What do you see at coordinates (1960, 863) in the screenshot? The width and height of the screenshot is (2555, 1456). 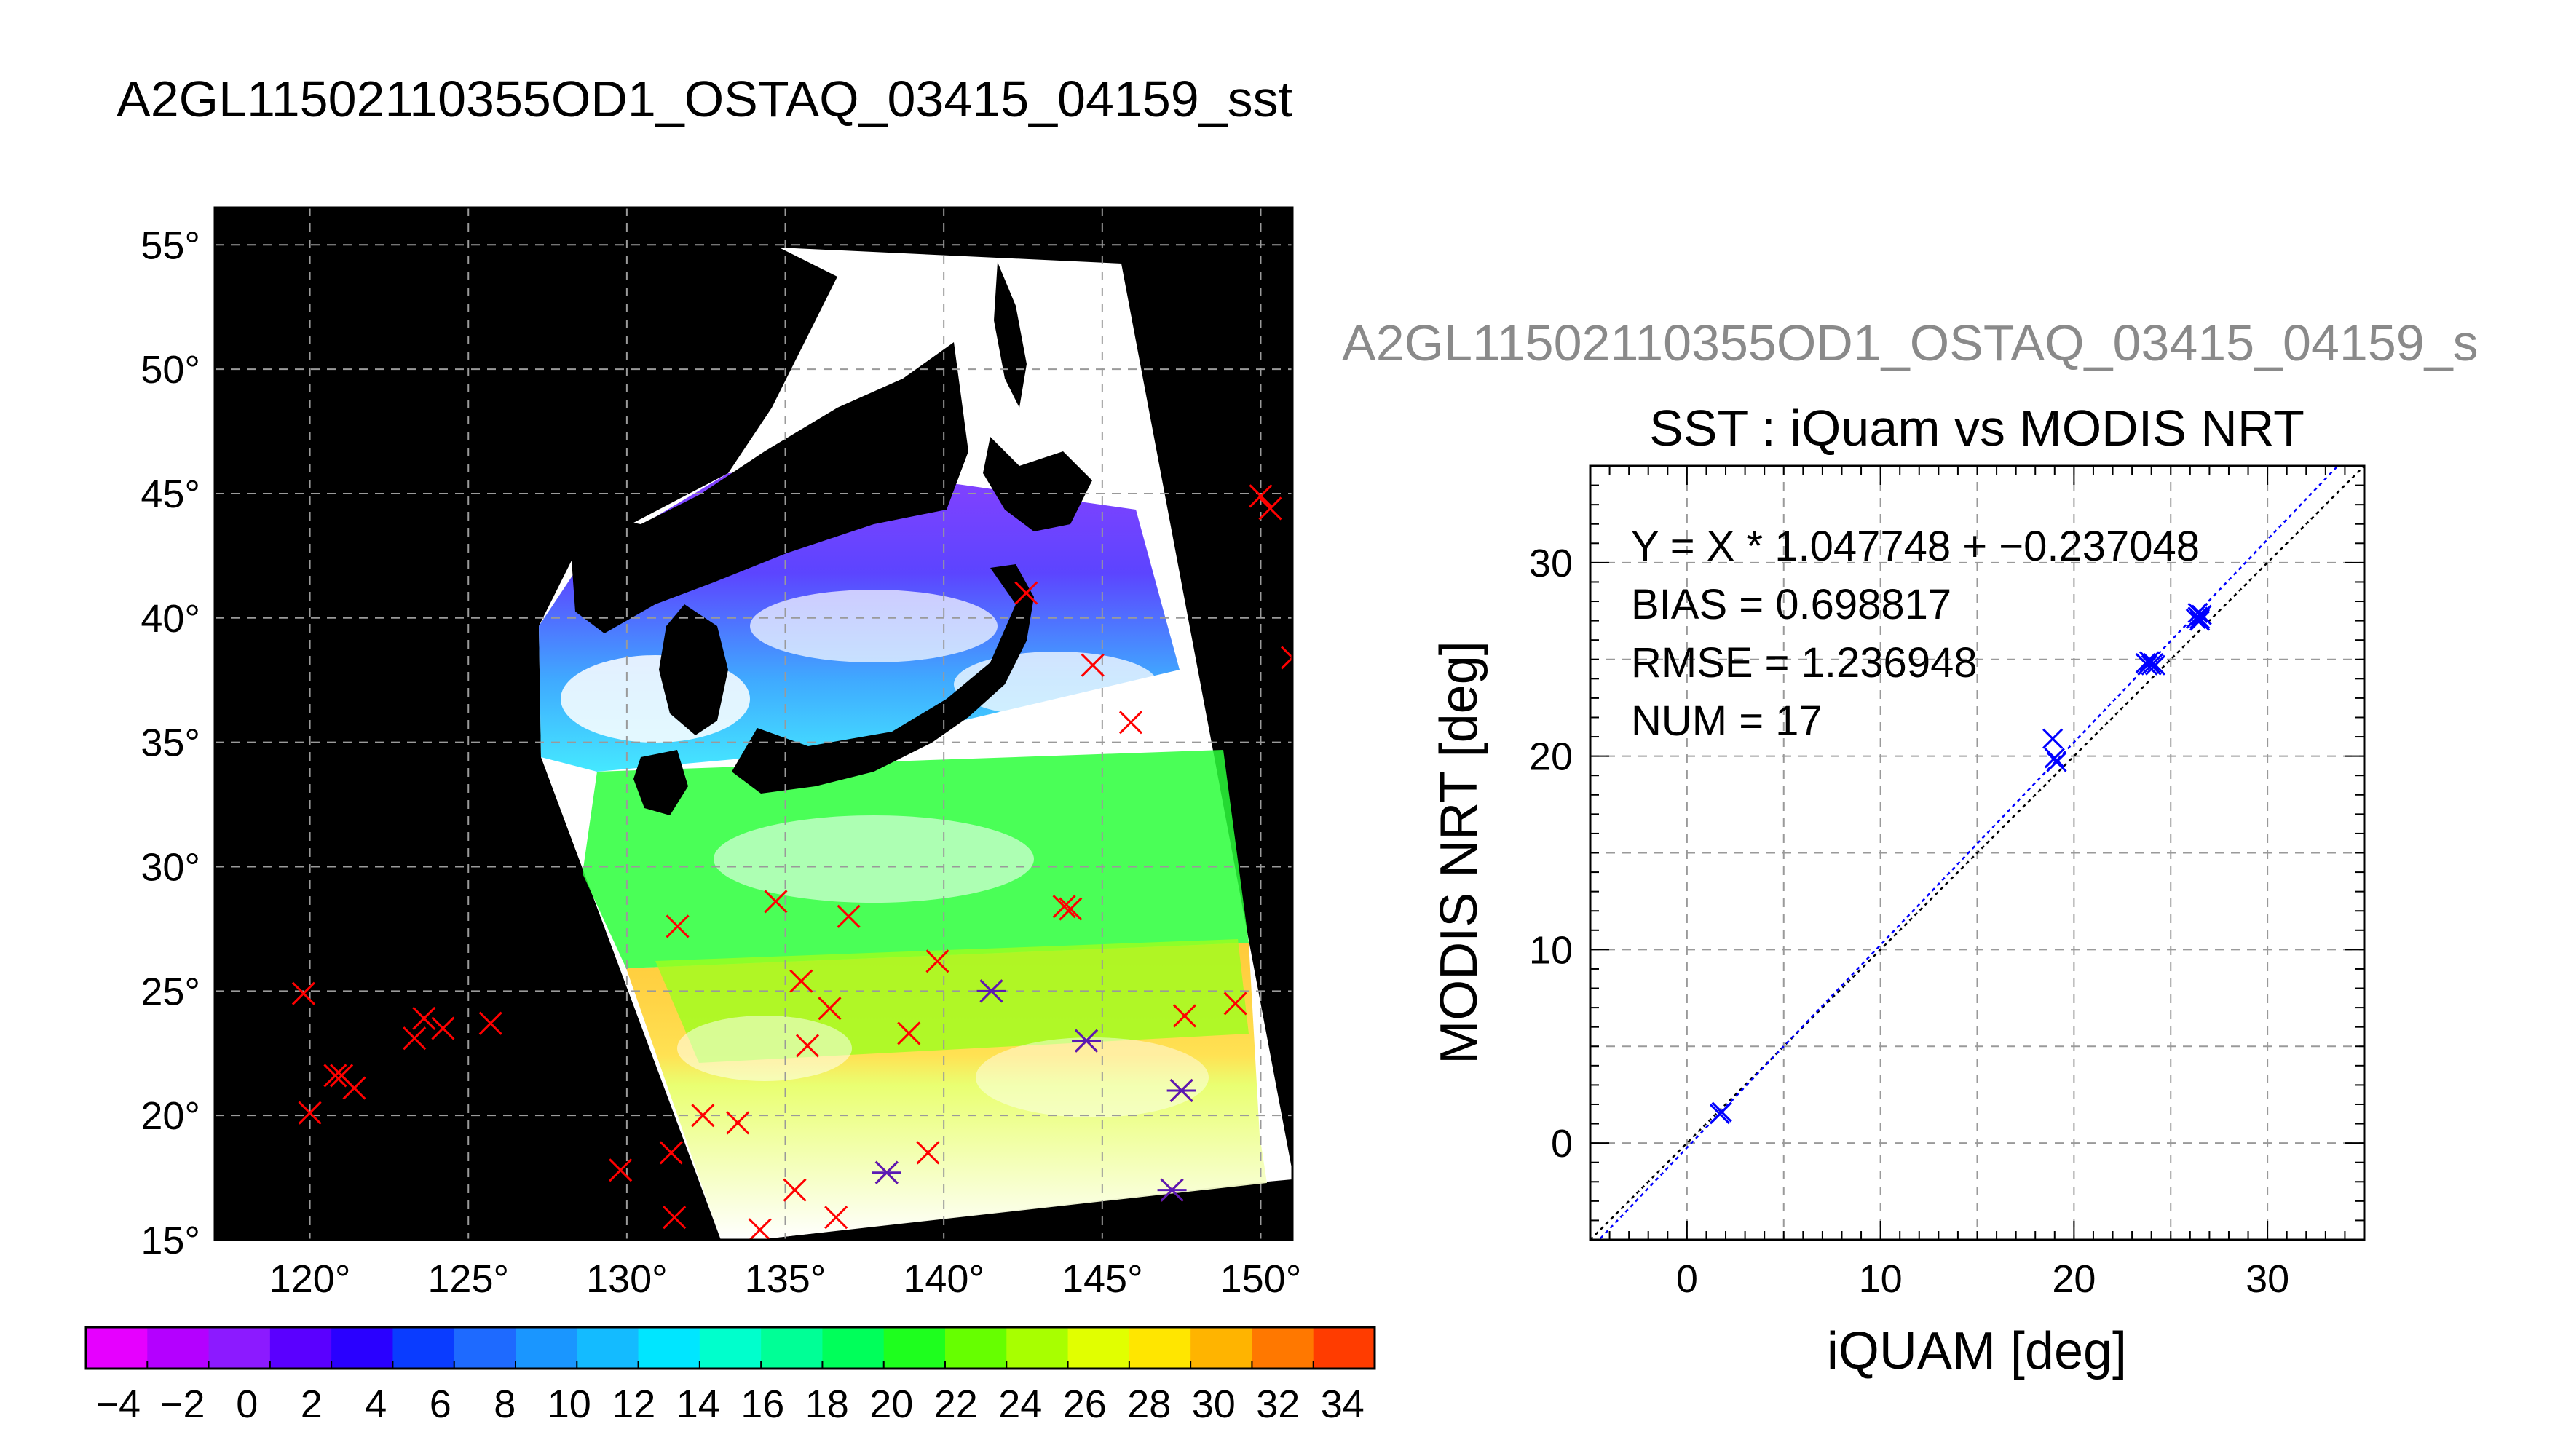 I see `scatter-points` at bounding box center [1960, 863].